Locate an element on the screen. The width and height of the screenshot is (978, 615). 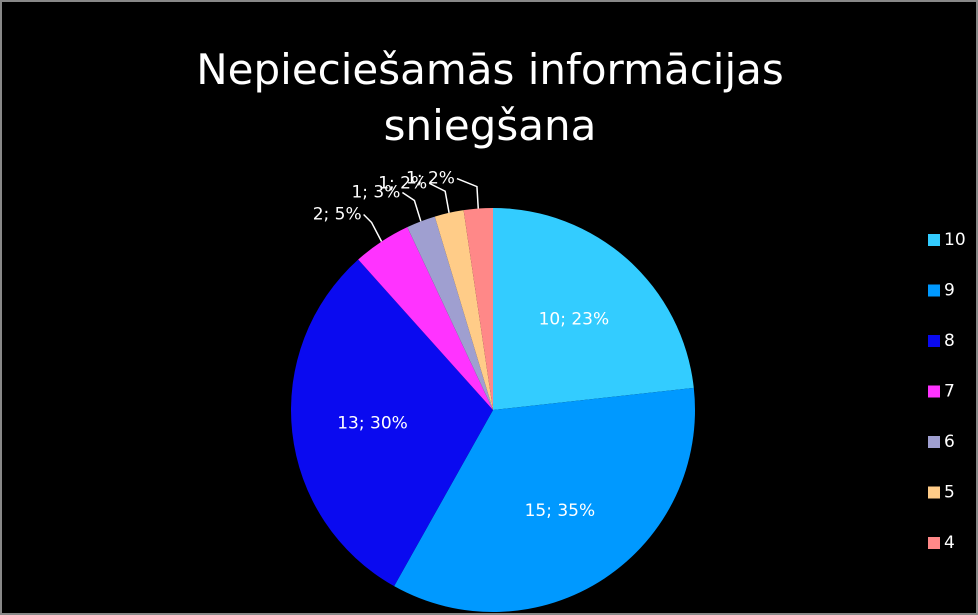
legend-label: 5 is located at coordinates (949, 493).